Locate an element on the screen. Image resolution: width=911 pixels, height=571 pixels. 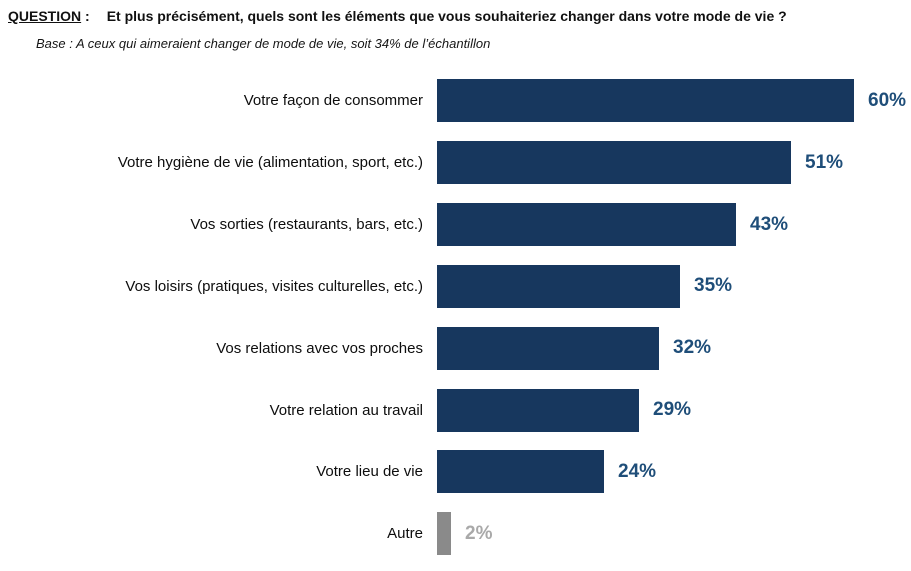
category-label: Votre façon de consommer is located at coordinates (333, 101).